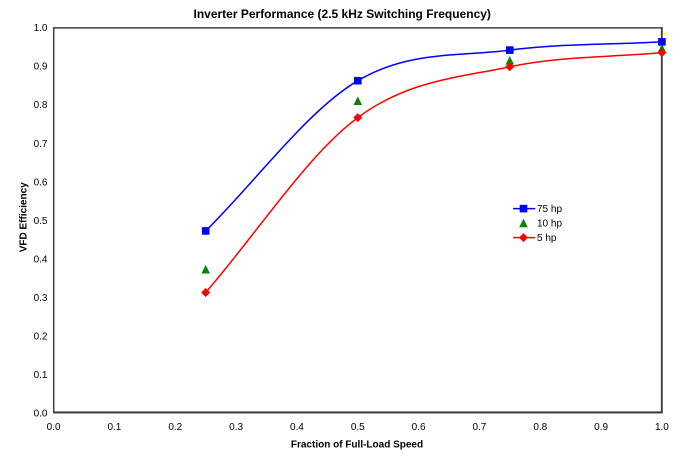 The image size is (683, 467). Describe the element at coordinates (549, 209) in the screenshot. I see `svg-text: 75 hp` at that location.